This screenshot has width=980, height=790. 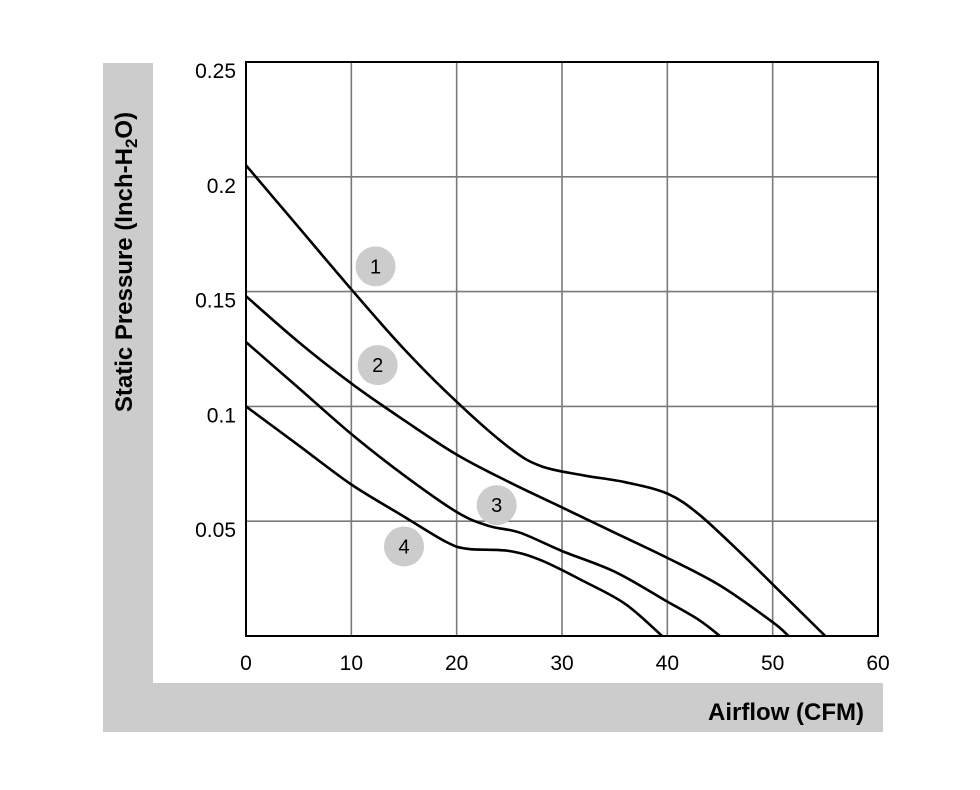 I want to click on y-axis-label-subscript: 2, so click(x=131, y=143).